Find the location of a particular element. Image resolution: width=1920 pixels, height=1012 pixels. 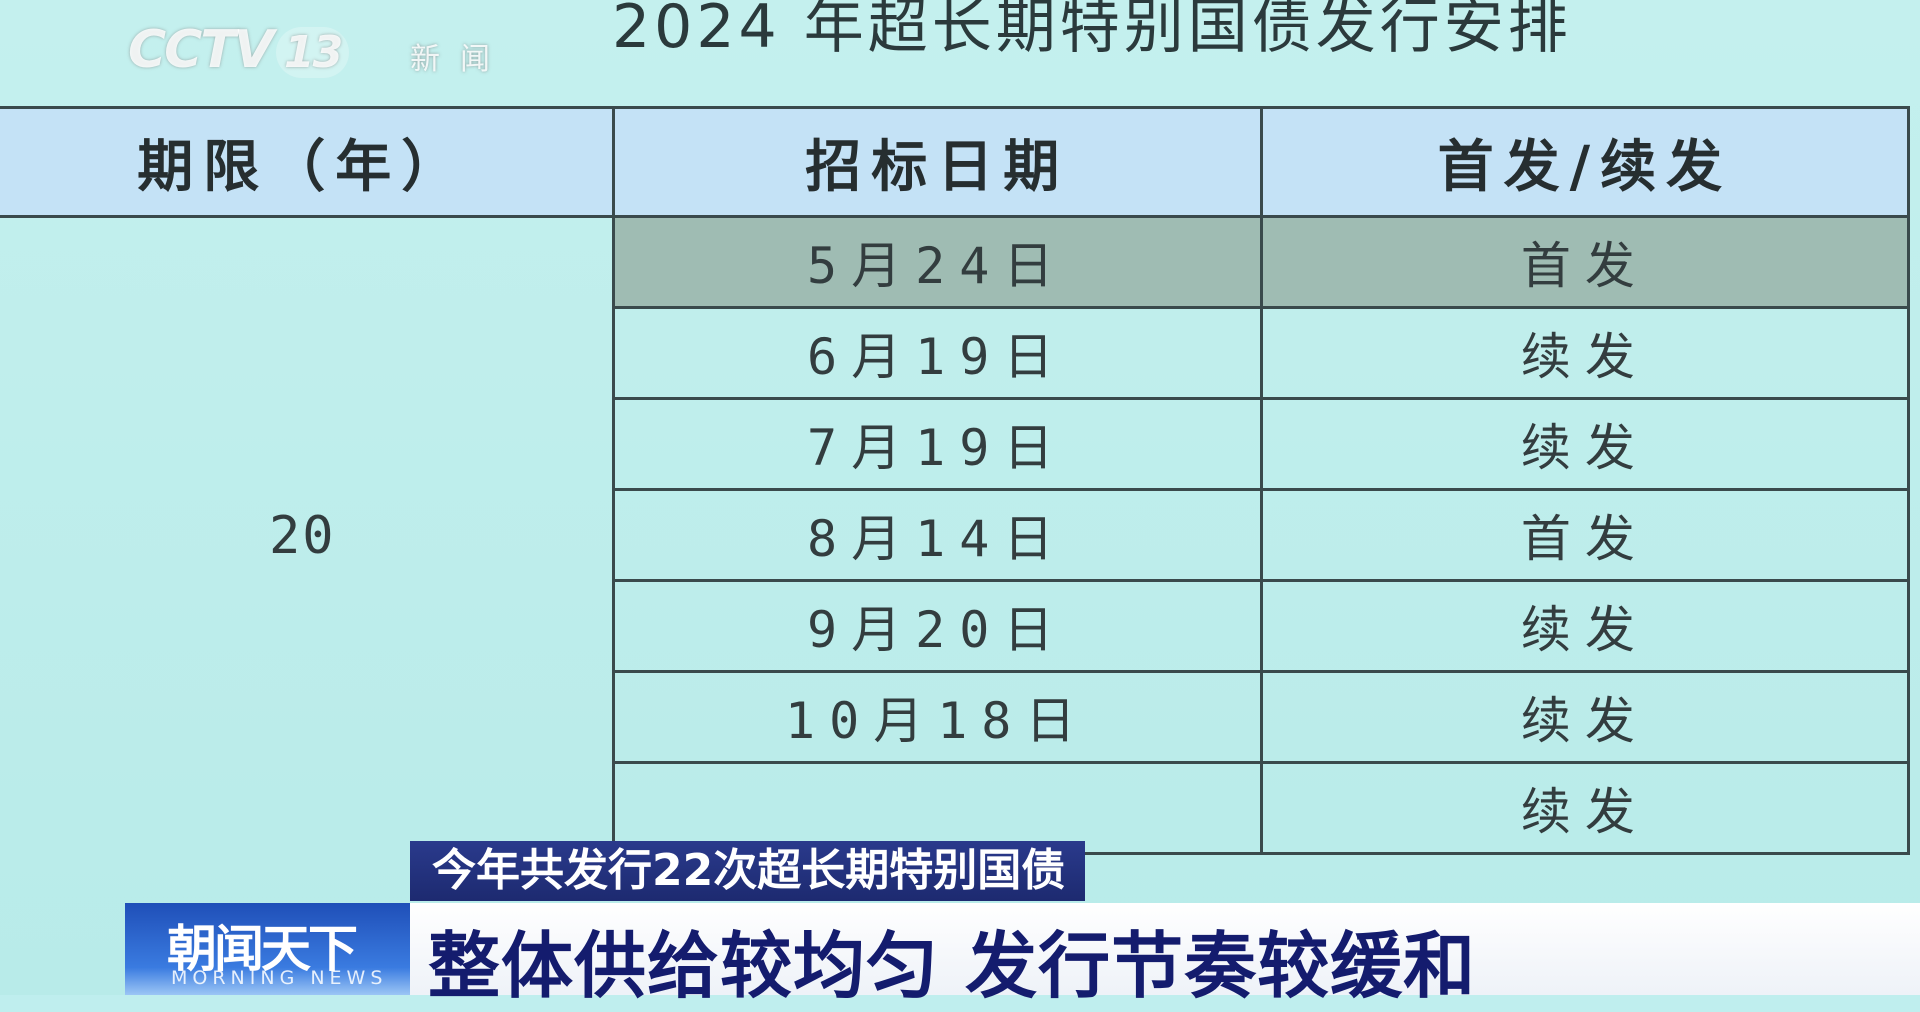

channel-subtitle: 新闻 is located at coordinates (460, 59).